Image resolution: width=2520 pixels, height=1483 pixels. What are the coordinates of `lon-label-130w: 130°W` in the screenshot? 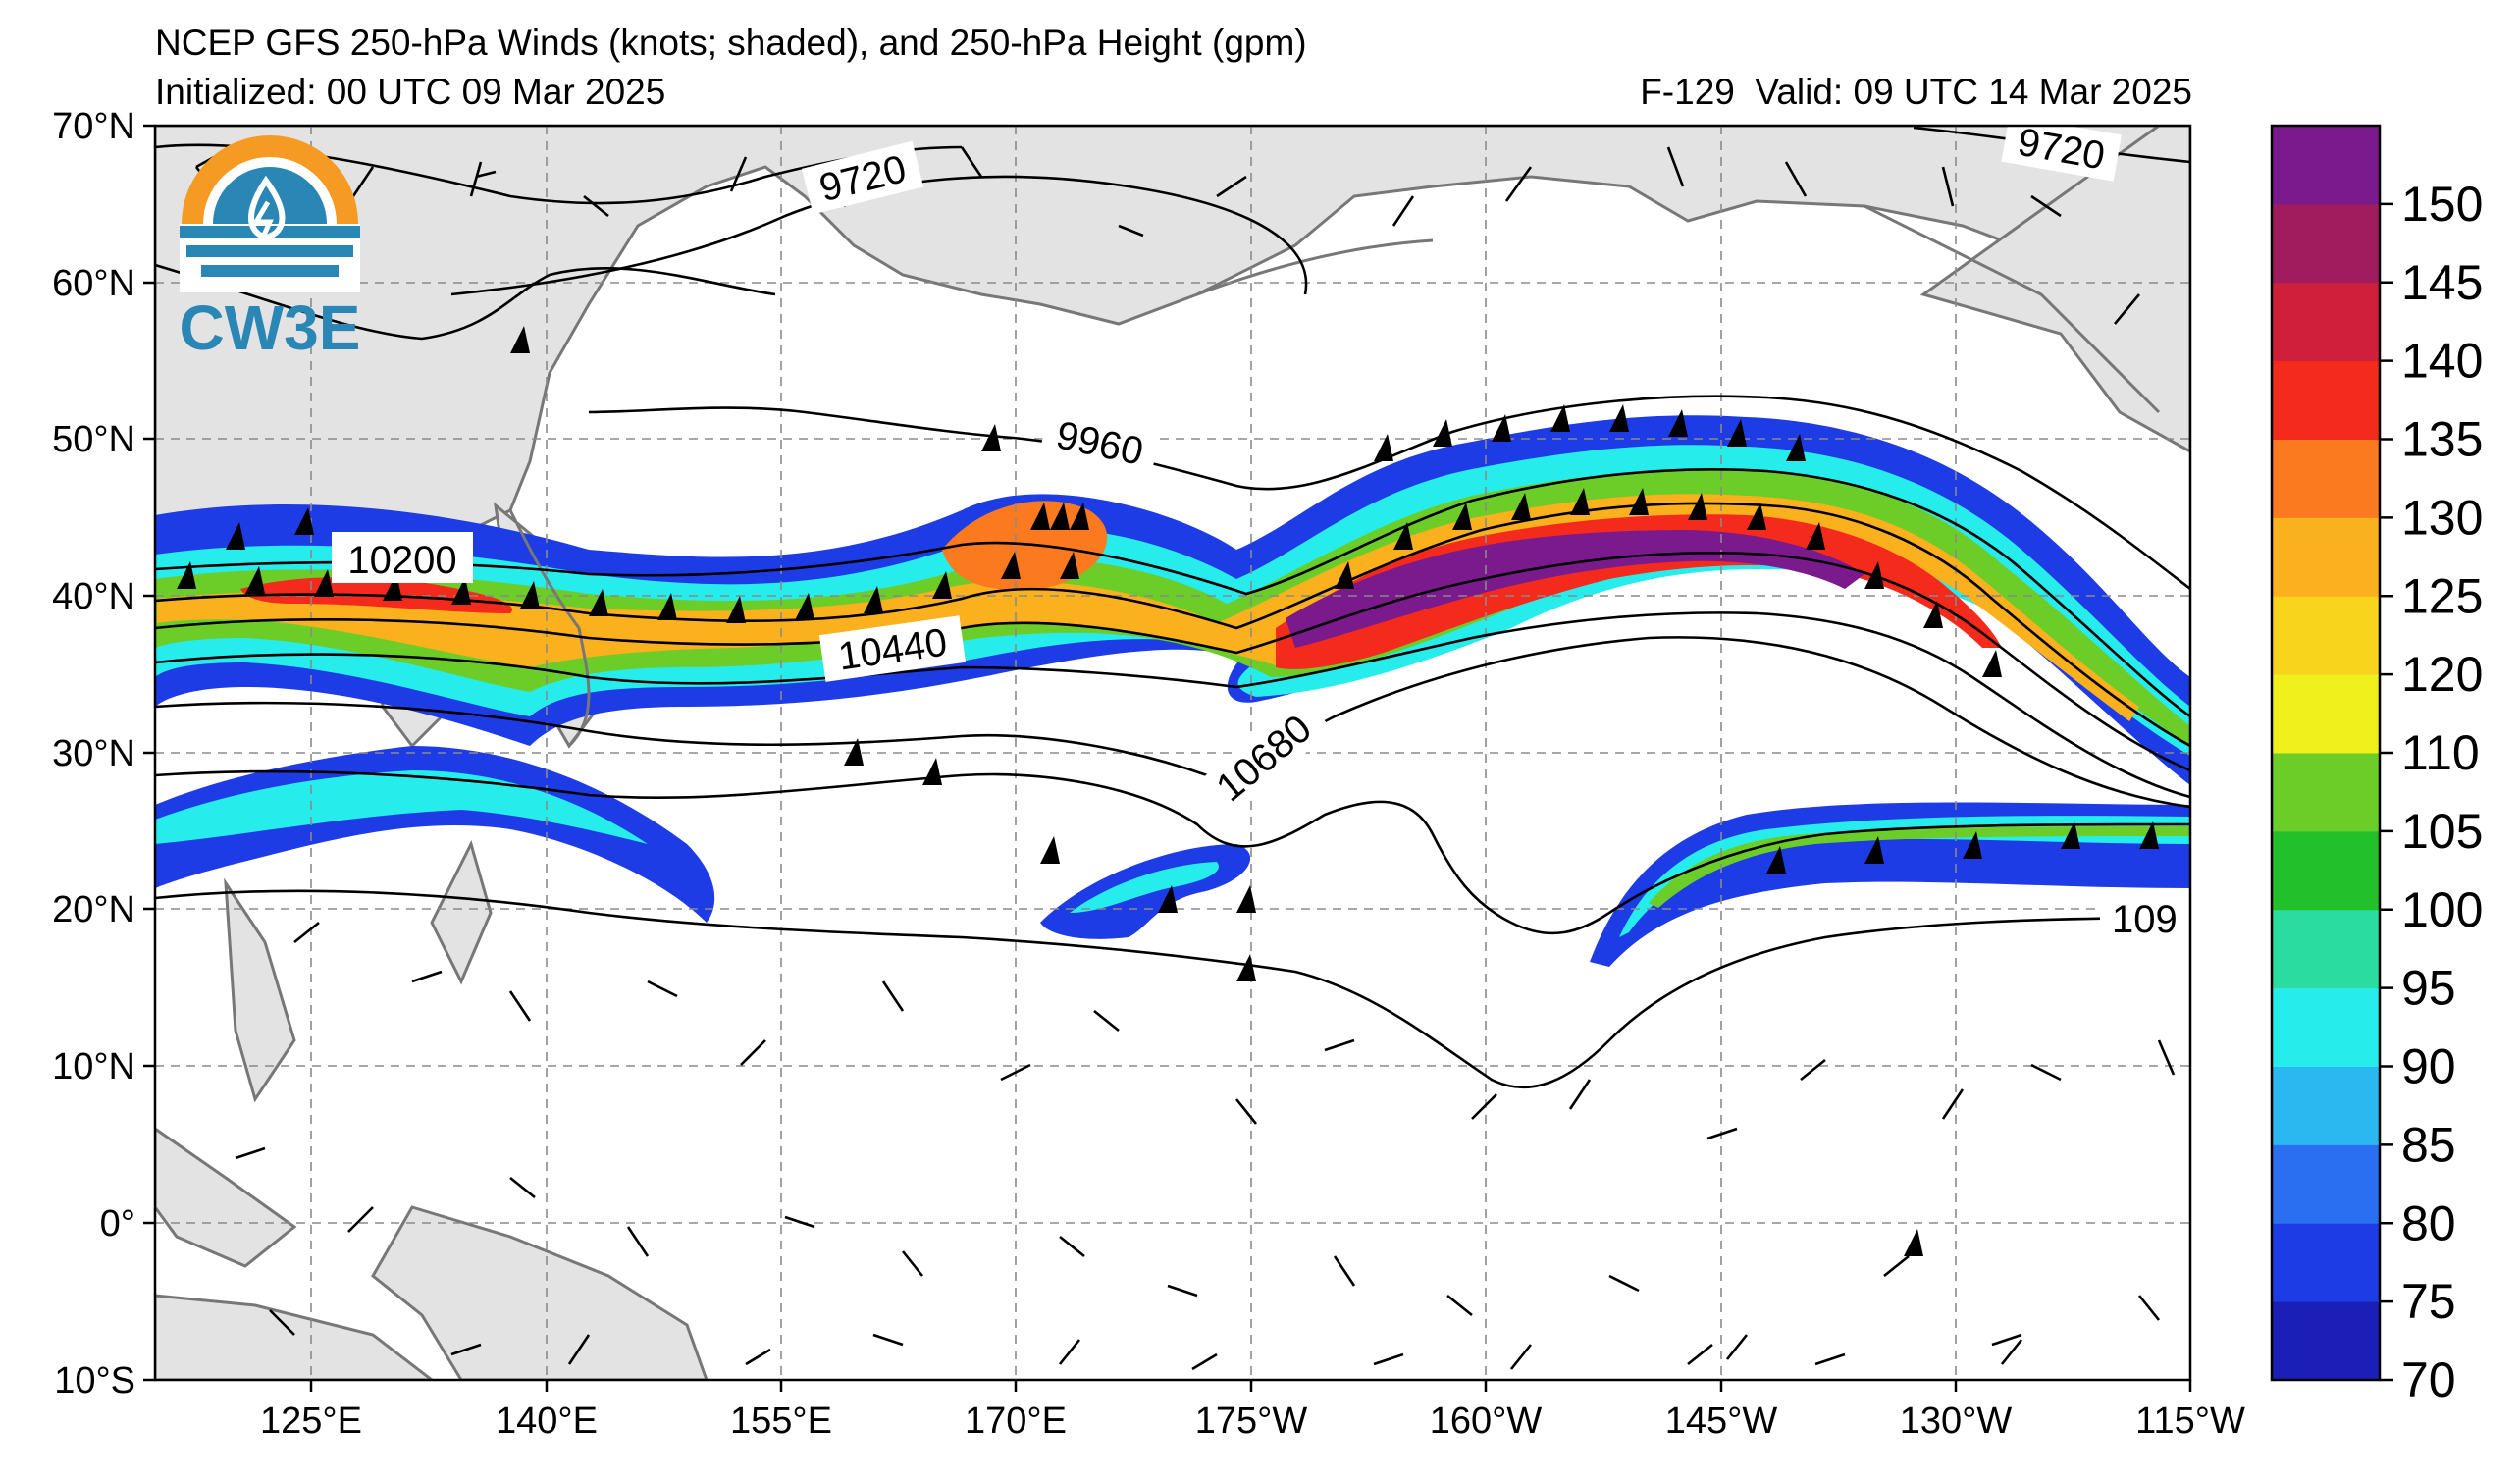 It's located at (1956, 1422).